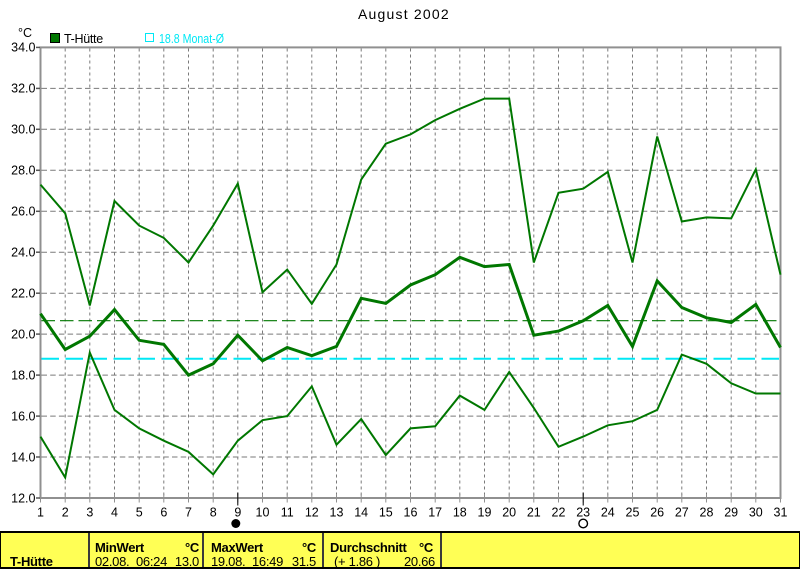 This screenshot has width=800, height=569. I want to click on svg-text: 10, so click(263, 513).